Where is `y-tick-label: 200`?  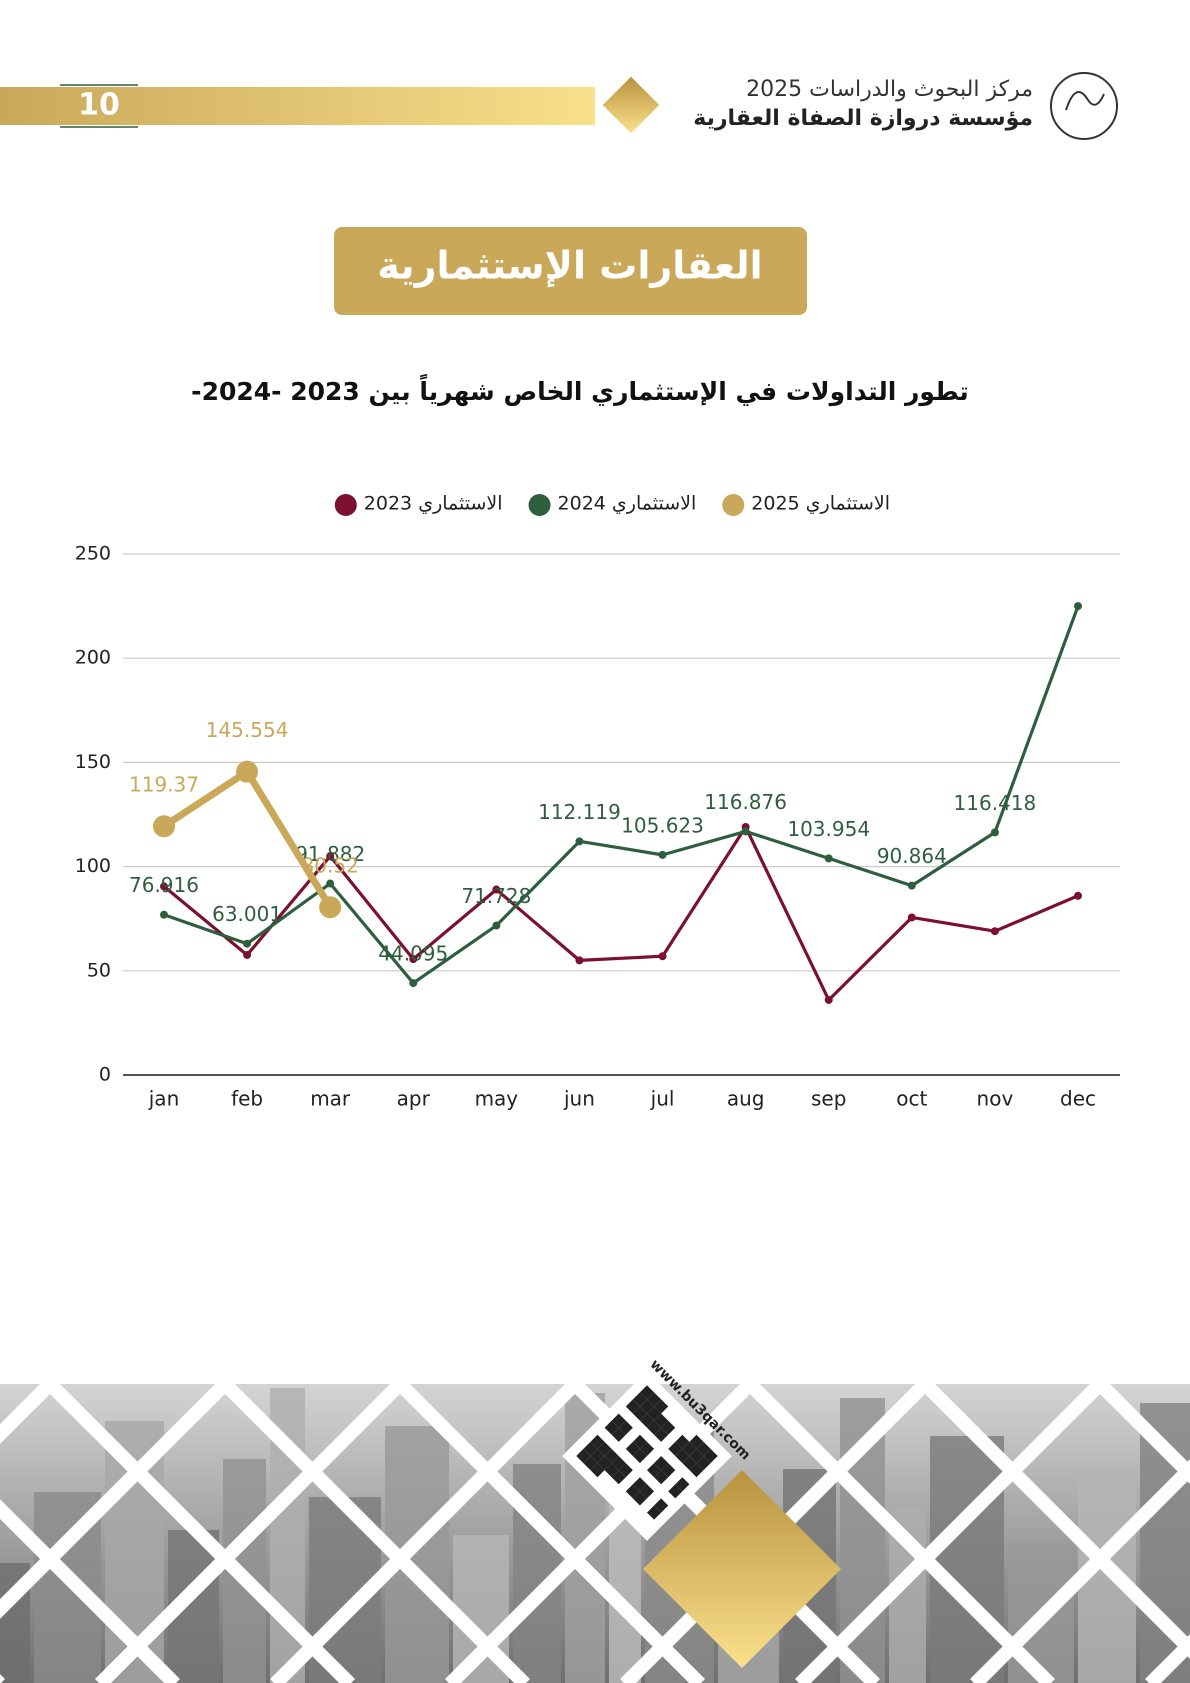 y-tick-label: 200 is located at coordinates (93, 658).